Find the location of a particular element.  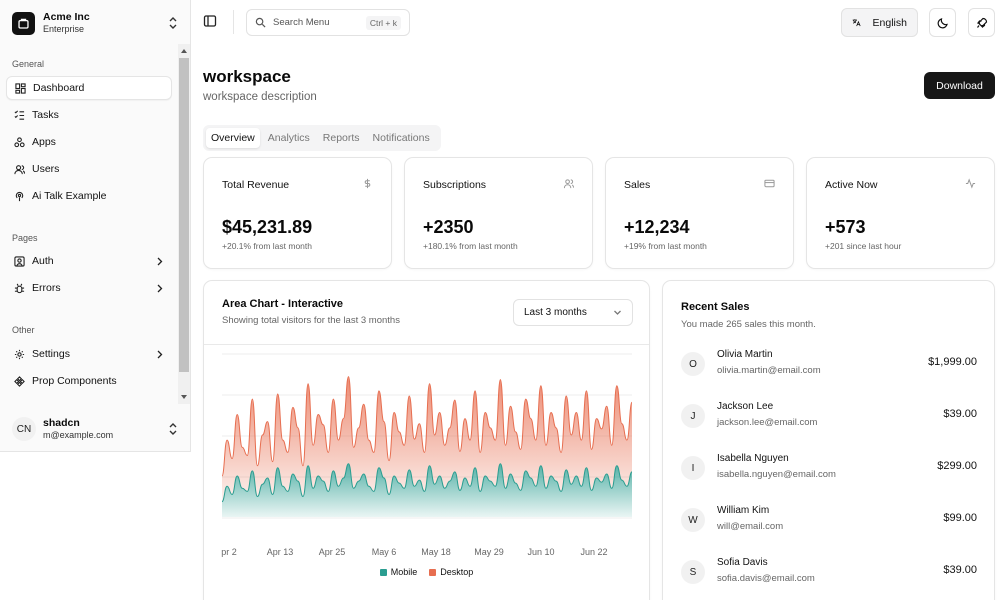

group-label-other: Other is located at coordinates (23, 330).